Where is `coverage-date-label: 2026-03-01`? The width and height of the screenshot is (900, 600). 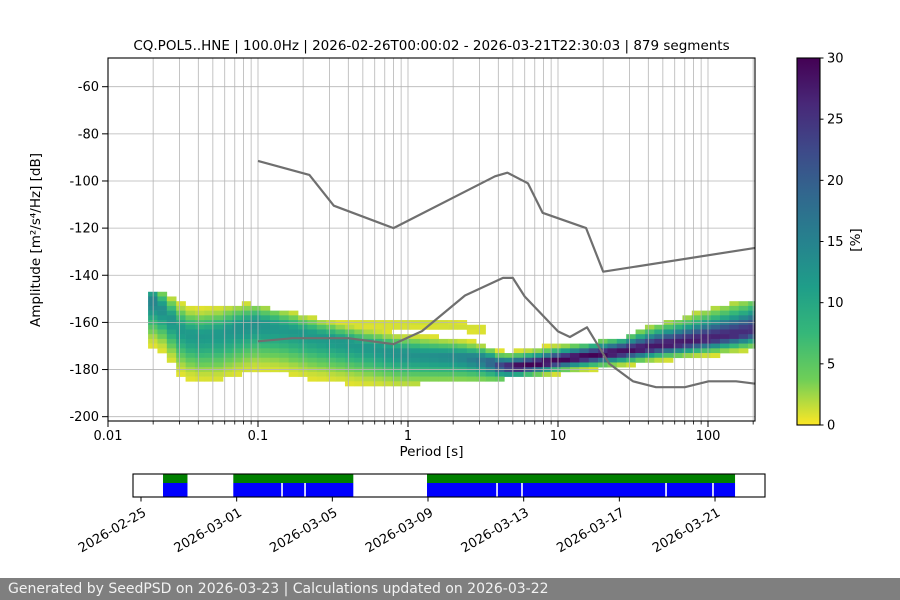
coverage-date-label: 2026-03-01 is located at coordinates (208, 530).